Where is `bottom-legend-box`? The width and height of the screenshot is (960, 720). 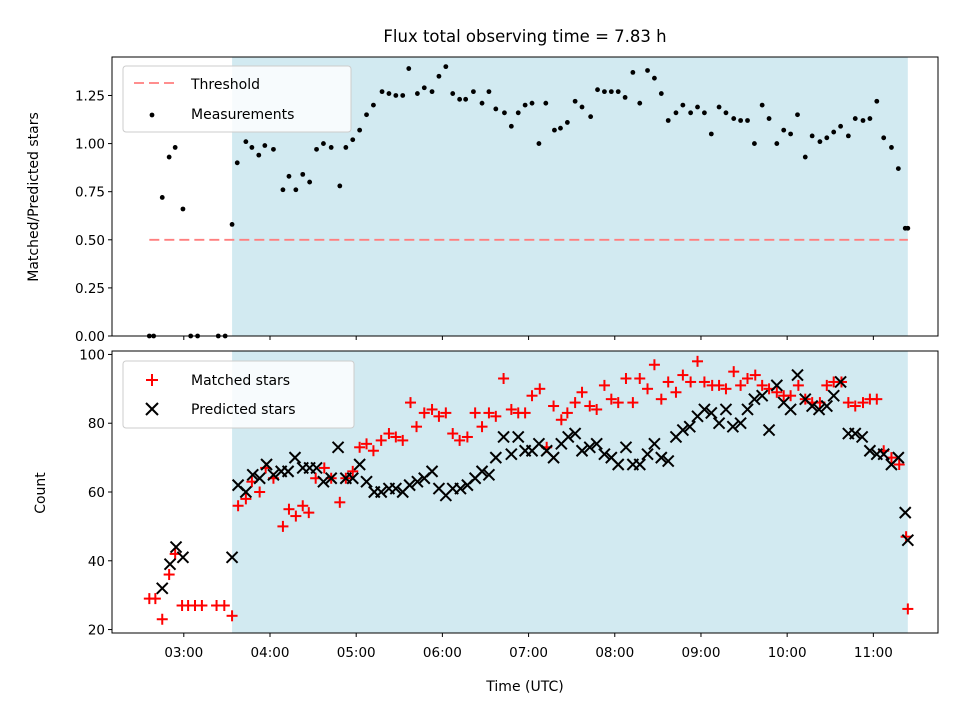 bottom-legend-box is located at coordinates (238, 394).